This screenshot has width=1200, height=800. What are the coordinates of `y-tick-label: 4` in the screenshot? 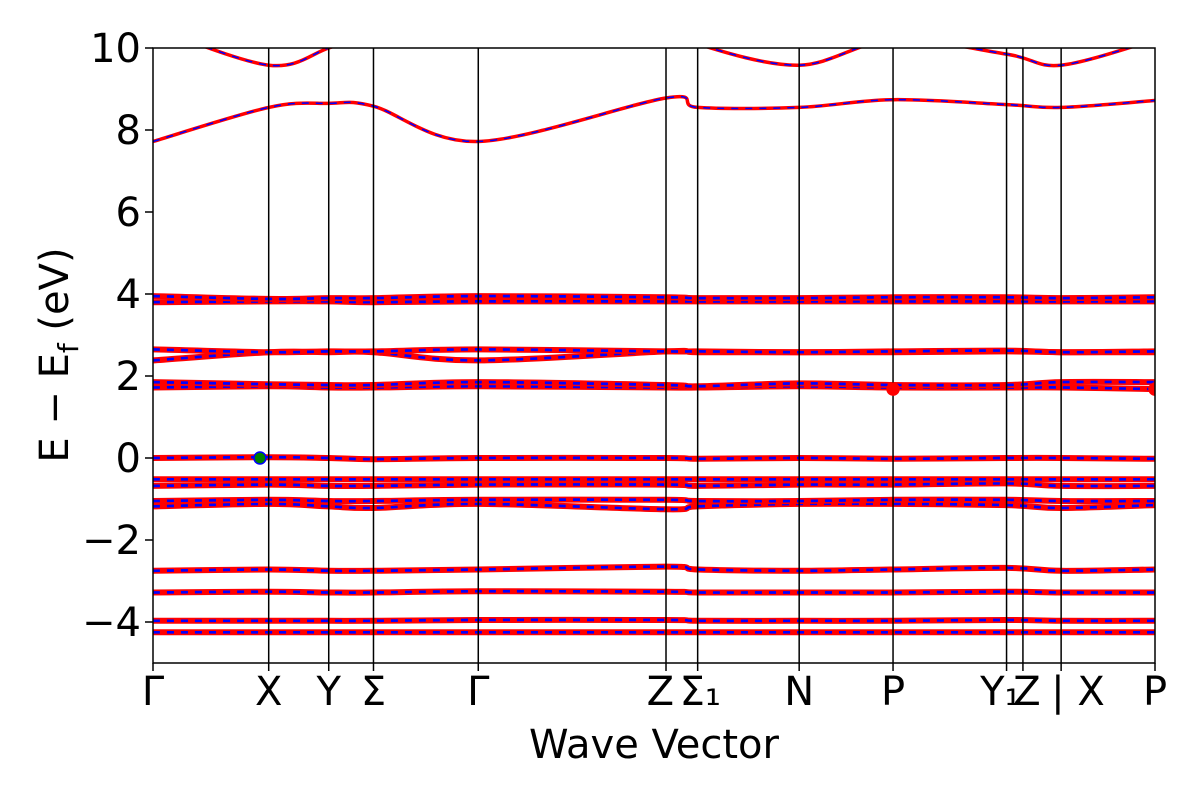 It's located at (128, 295).